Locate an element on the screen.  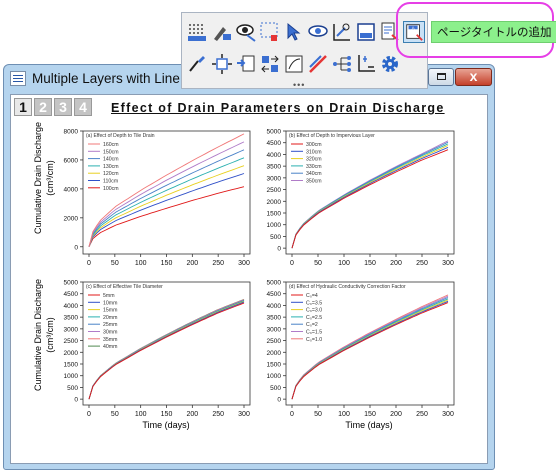
speed-mode-icon is located at coordinates (197, 32).